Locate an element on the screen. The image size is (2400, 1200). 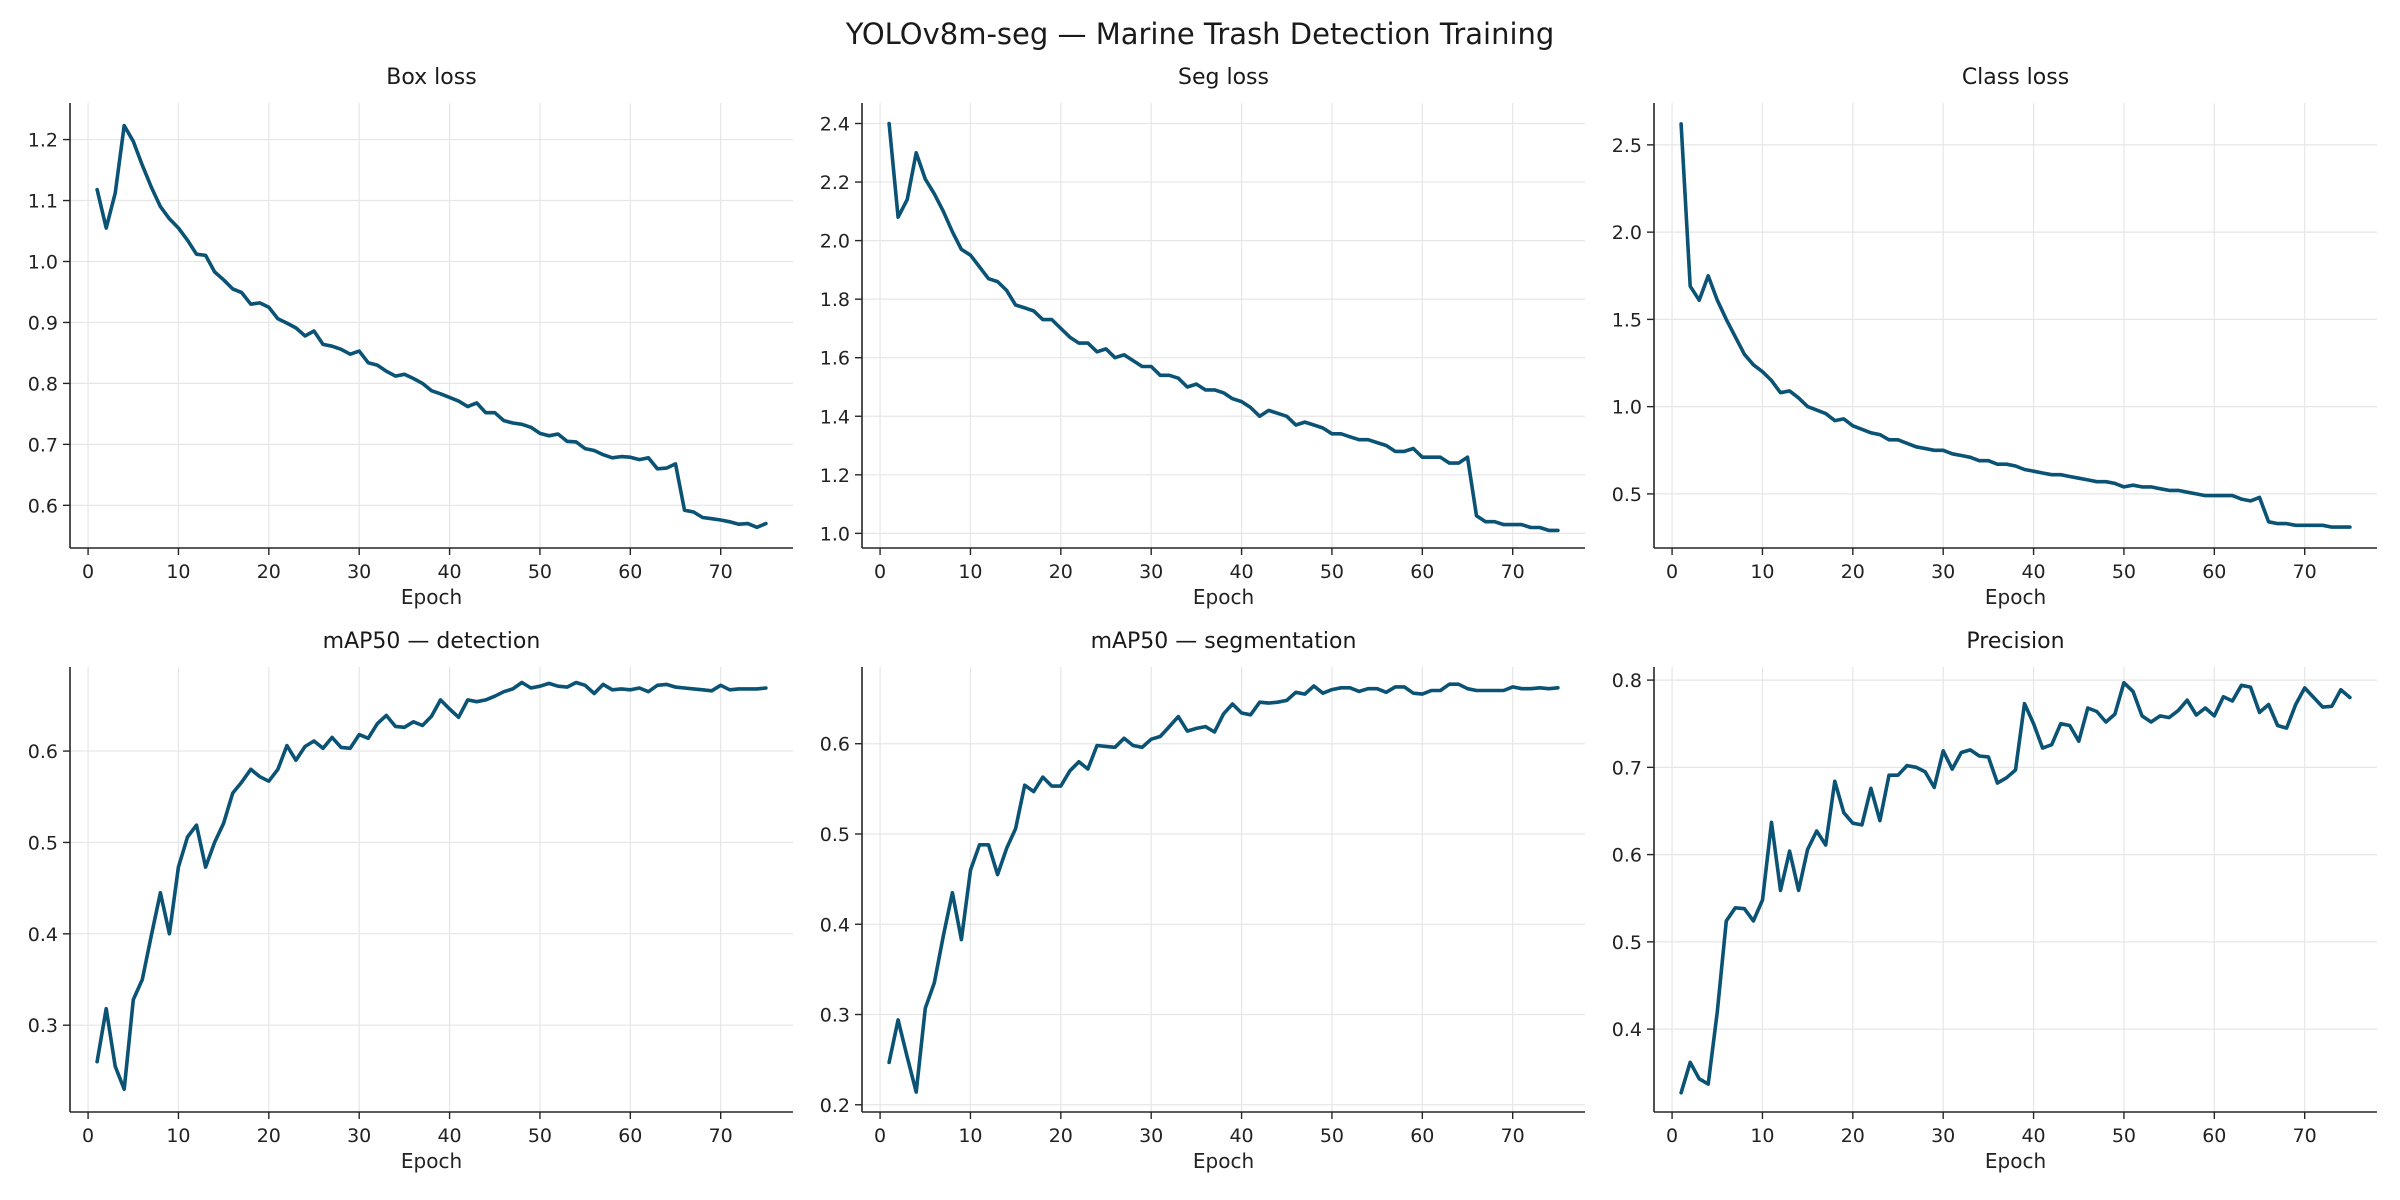
series-line-class-loss is located at coordinates (2015, 325).